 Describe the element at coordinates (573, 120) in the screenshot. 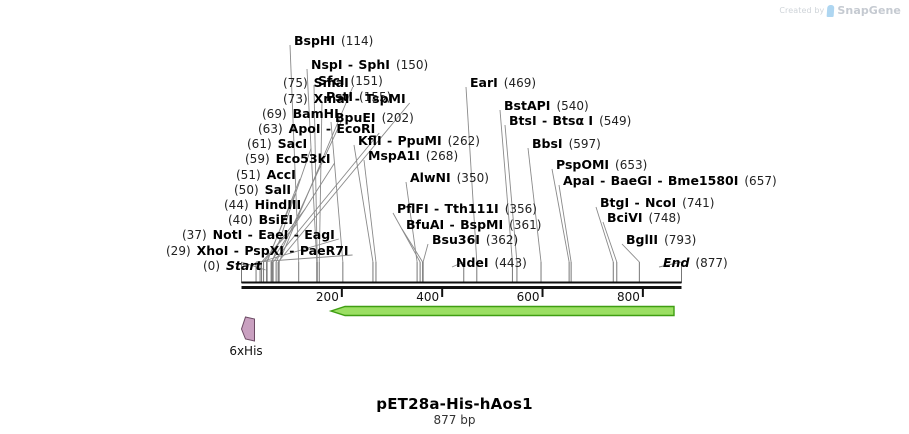

I see `enzyme-name-btsi-btsai-1: Btsα I` at that location.